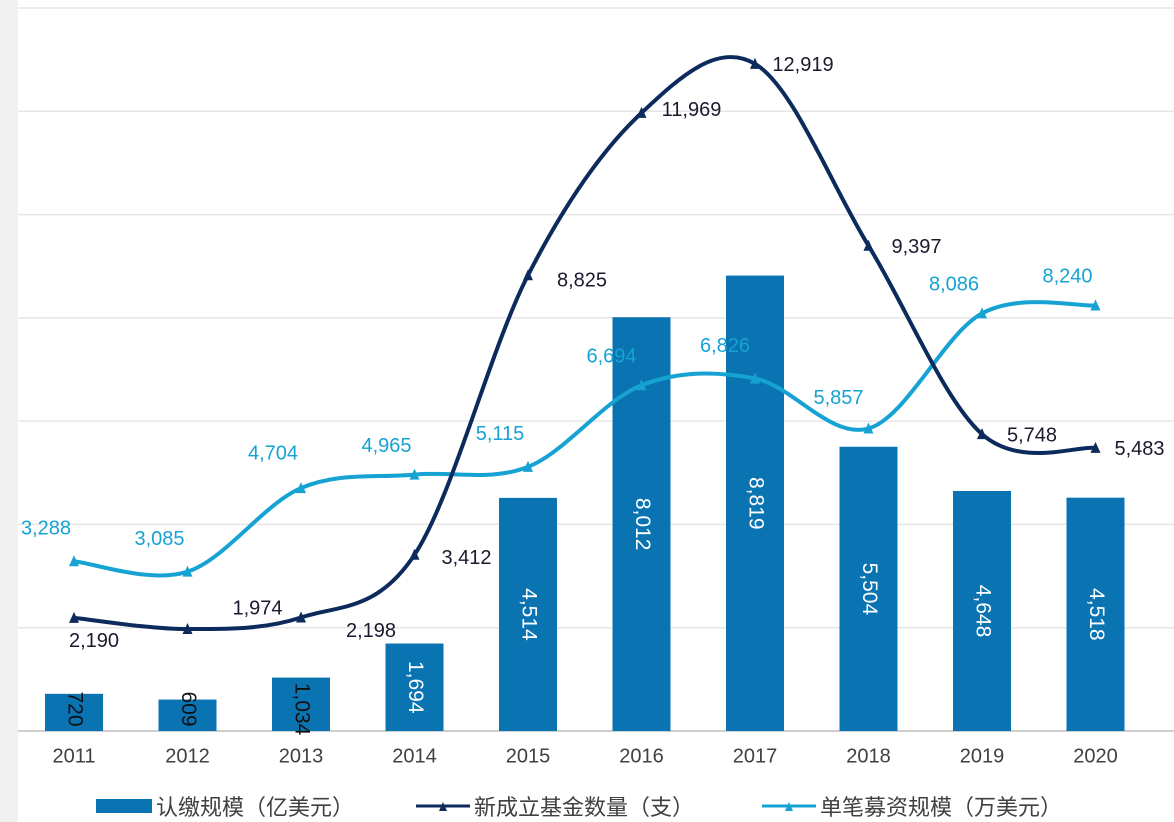  What do you see at coordinates (982, 434) in the screenshot?
I see `new-fund-count-marker-2019` at bounding box center [982, 434].